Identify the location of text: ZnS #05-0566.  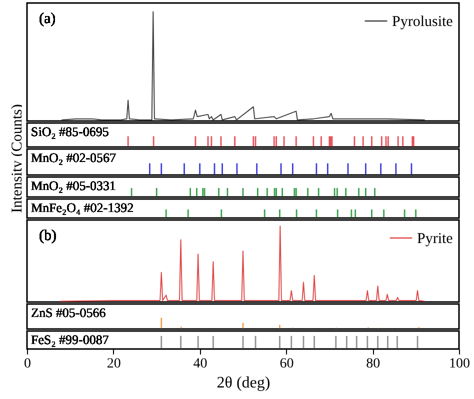
(68, 312).